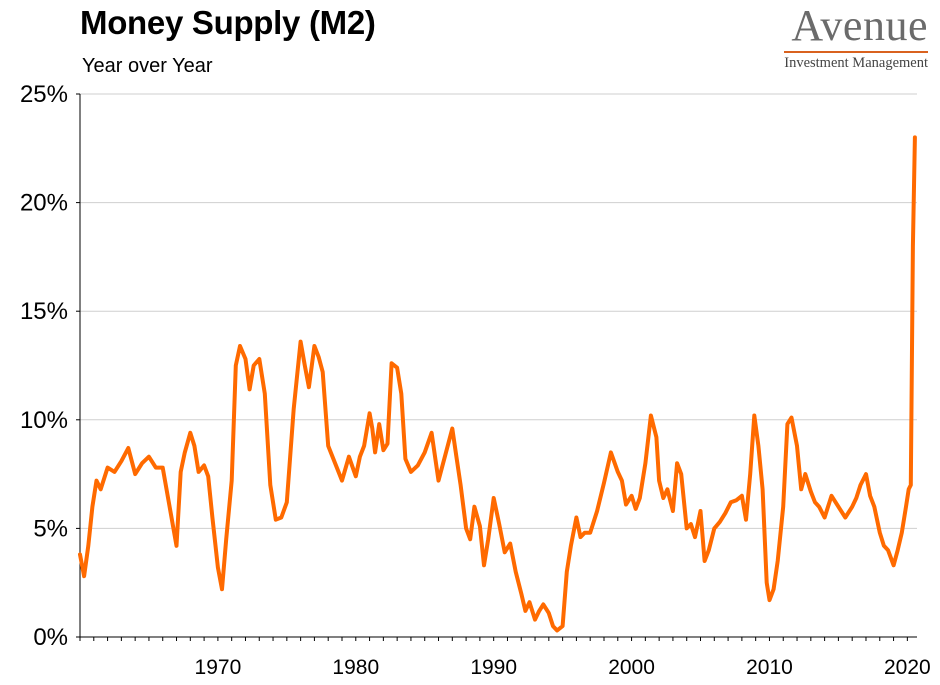  What do you see at coordinates (859, 25) in the screenshot?
I see `logo-wordmark: Avenue` at bounding box center [859, 25].